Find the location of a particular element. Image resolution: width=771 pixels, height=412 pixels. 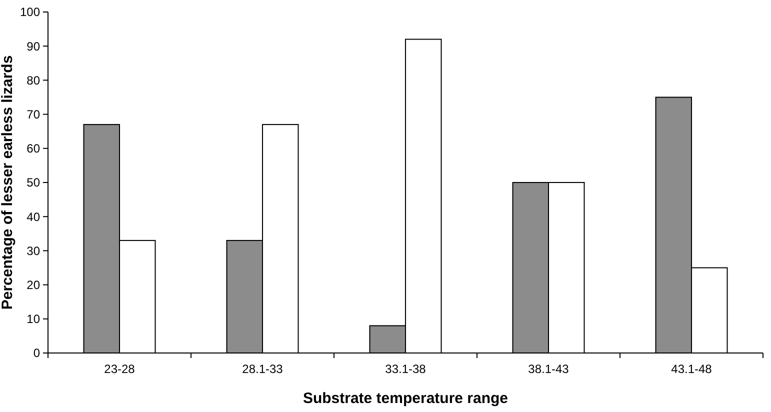

y-tick-label: 100 is located at coordinates (30, 12).